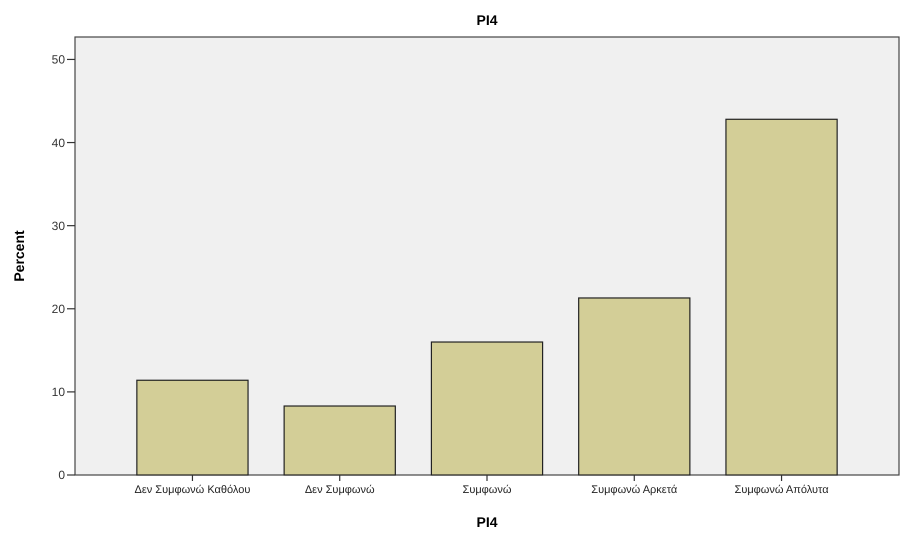 This screenshot has width=901, height=535. Describe the element at coordinates (59, 59) in the screenshot. I see `y-tick-label: 50` at that location.